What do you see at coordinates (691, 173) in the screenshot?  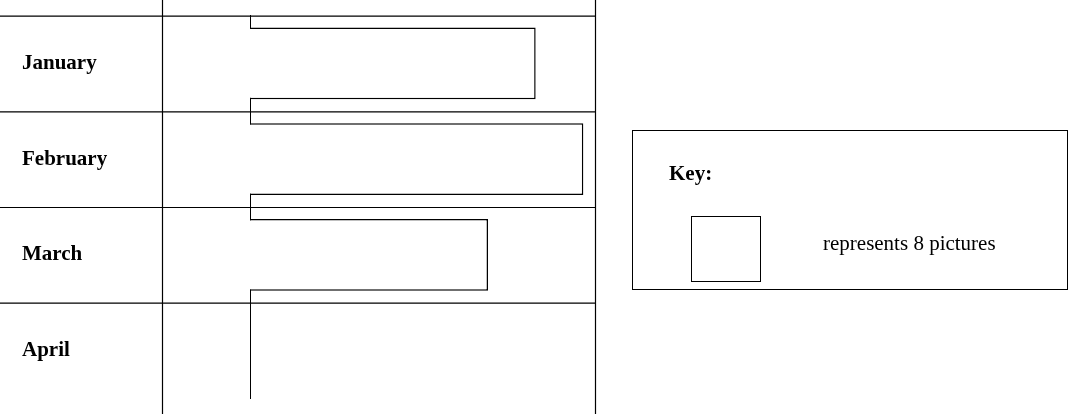 I see `legend-title: Key:` at bounding box center [691, 173].